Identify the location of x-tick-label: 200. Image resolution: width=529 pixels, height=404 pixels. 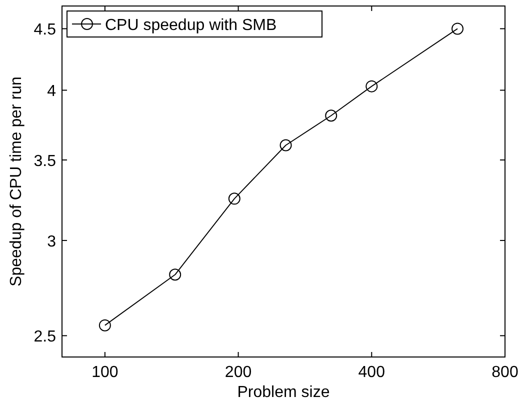
(238, 372).